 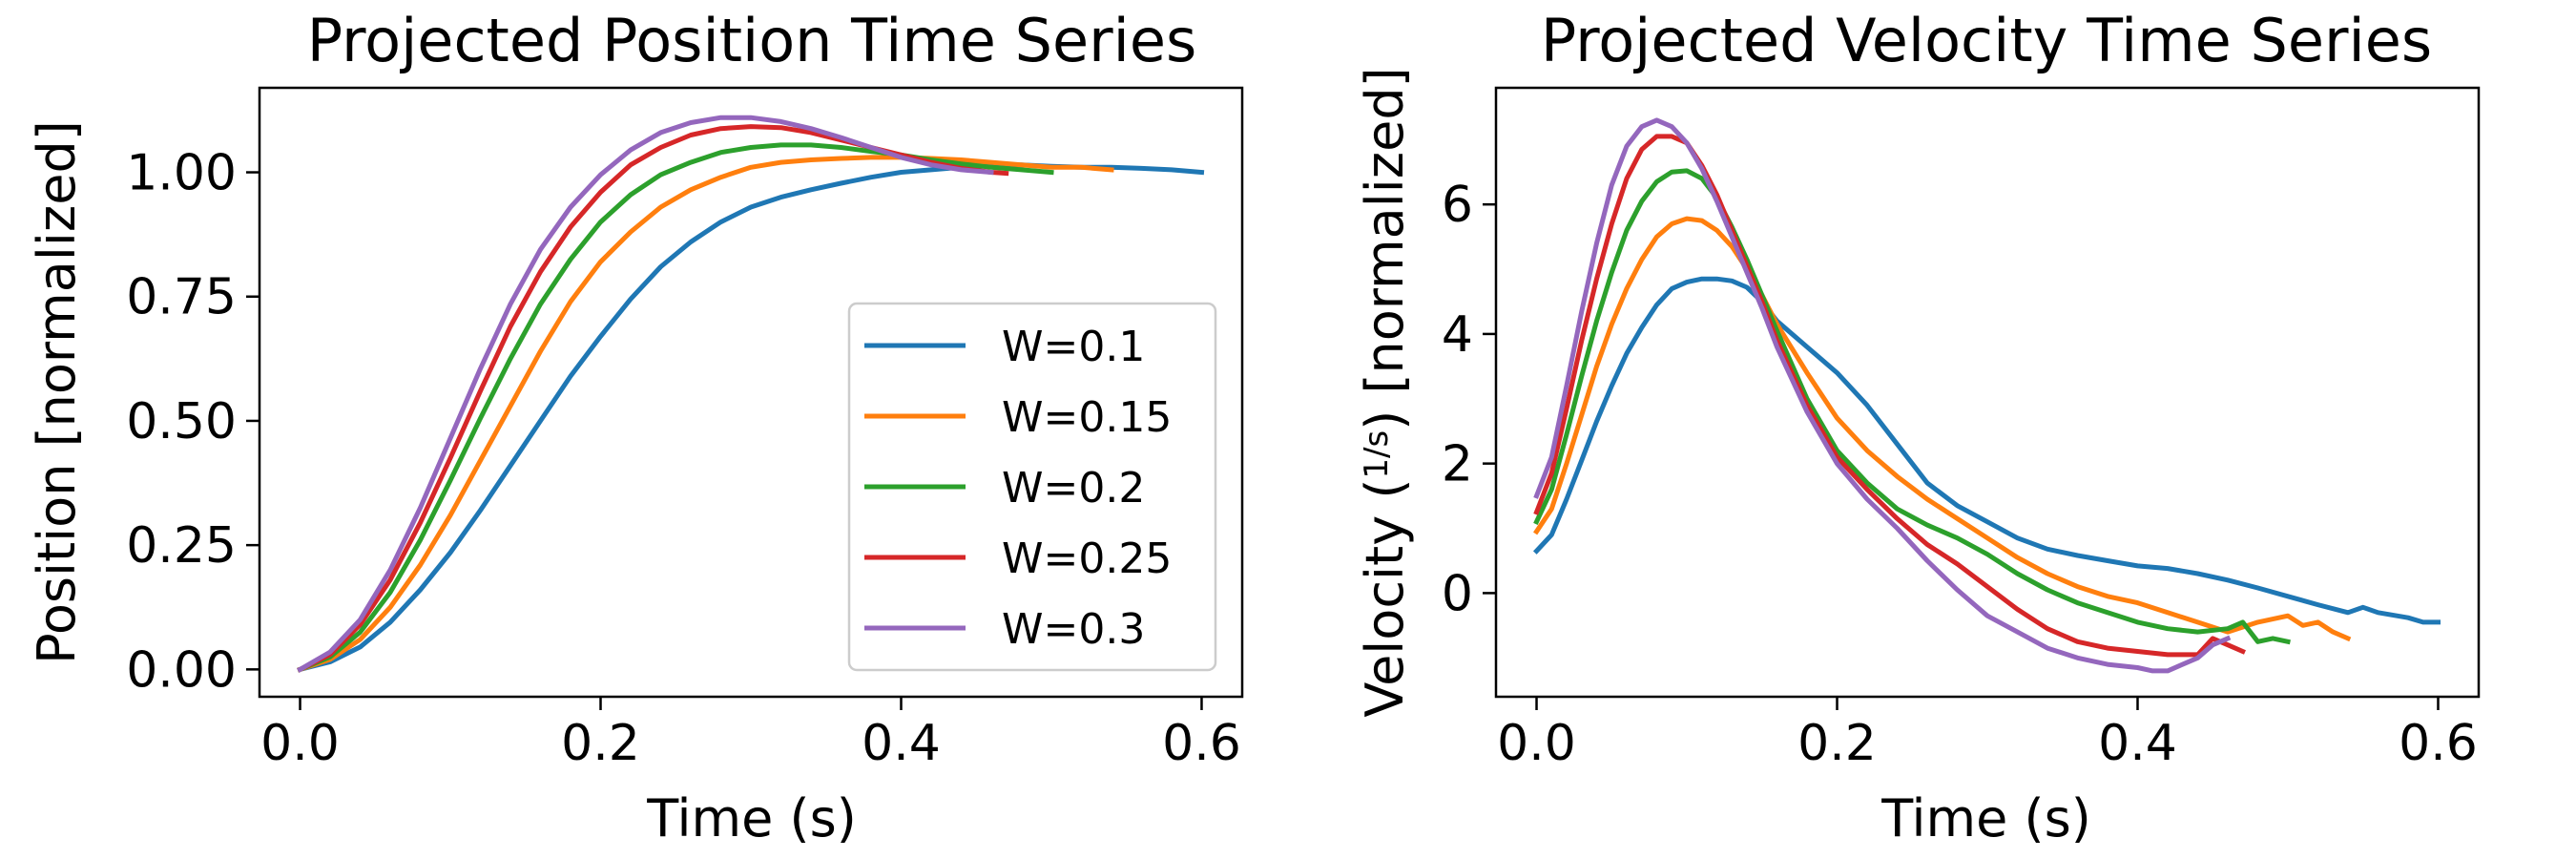 What do you see at coordinates (1985, 818) in the screenshot?
I see `velocity-x-axis-label: Time (s)` at bounding box center [1985, 818].